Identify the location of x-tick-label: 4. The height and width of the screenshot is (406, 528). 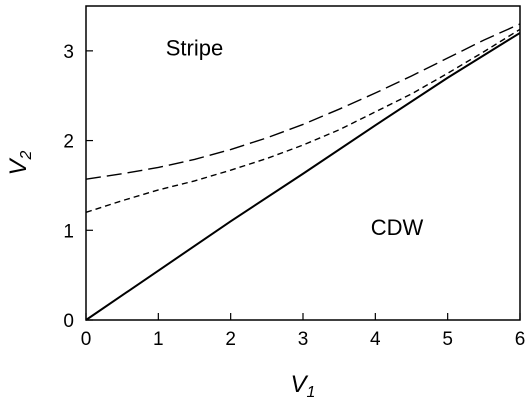
(375, 339).